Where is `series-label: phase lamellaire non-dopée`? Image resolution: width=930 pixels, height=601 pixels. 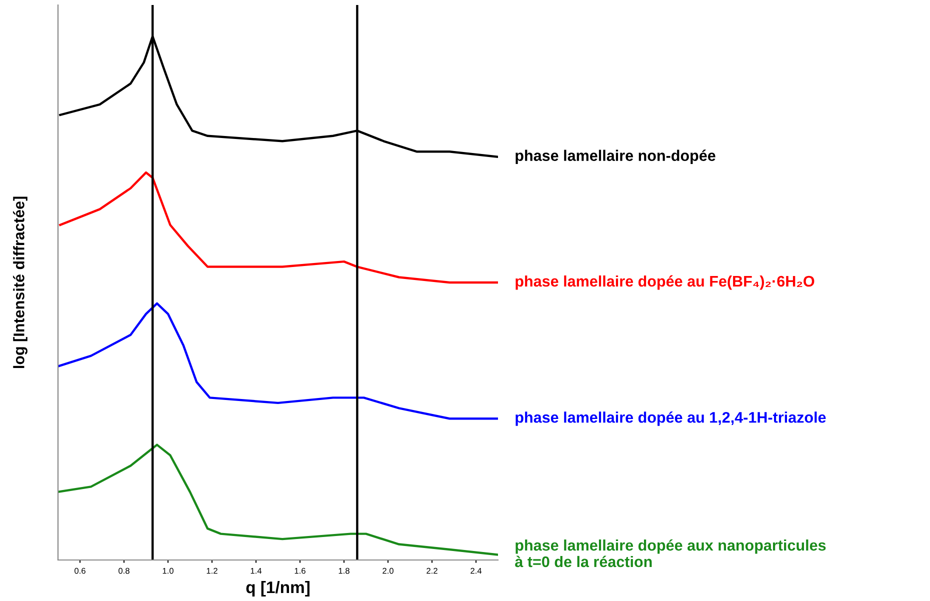
series-label: phase lamellaire non-dopée is located at coordinates (616, 157).